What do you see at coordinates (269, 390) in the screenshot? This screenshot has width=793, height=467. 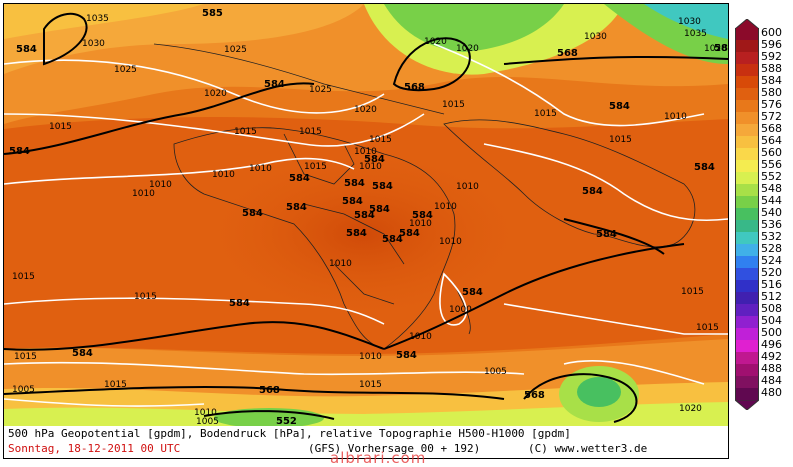 I see `geopotential-label: 568` at bounding box center [269, 390].